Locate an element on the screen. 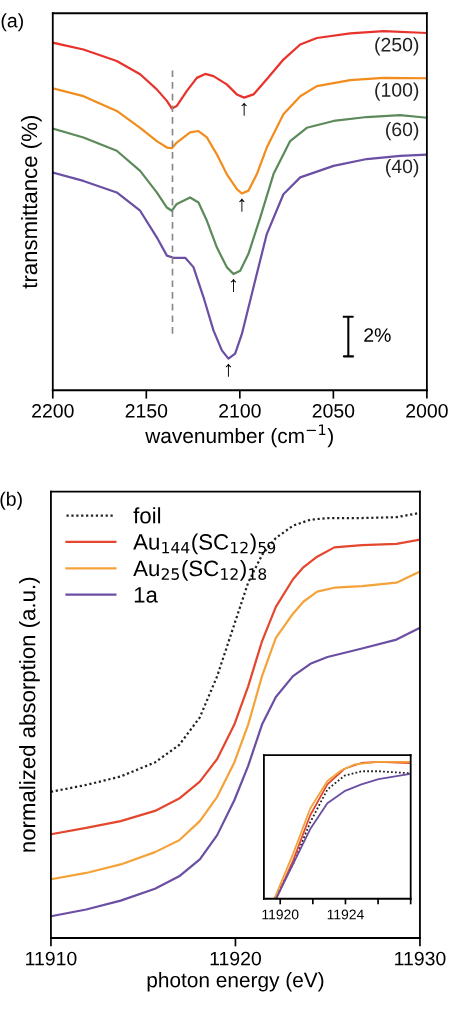  series-label: (100) is located at coordinates (397, 91).